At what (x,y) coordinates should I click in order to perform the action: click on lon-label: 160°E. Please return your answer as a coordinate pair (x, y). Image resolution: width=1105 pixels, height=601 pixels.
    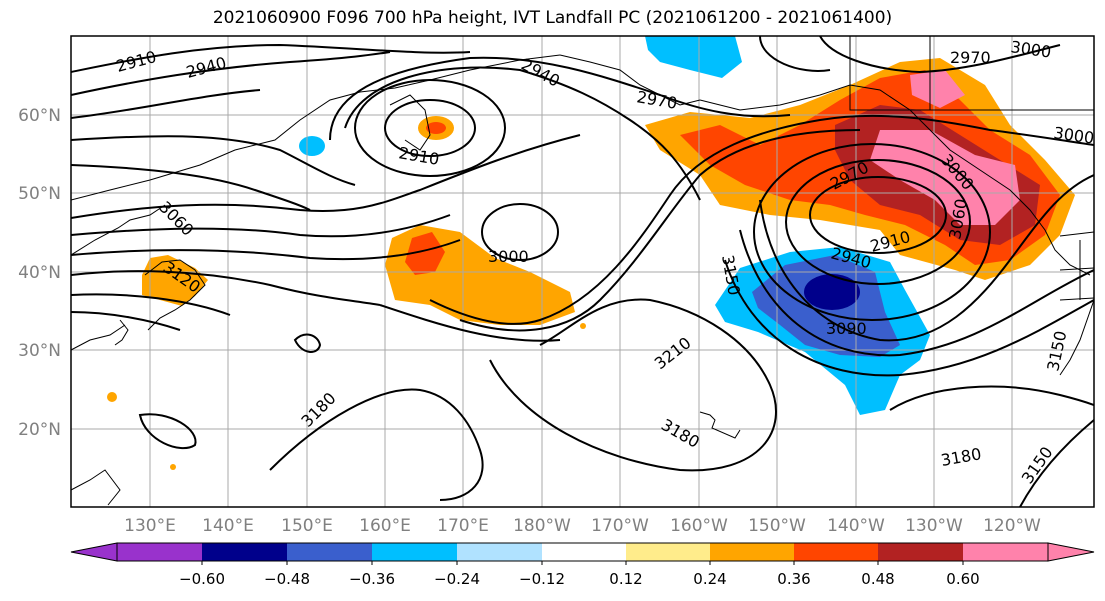
    Looking at the image, I should click on (385, 526).